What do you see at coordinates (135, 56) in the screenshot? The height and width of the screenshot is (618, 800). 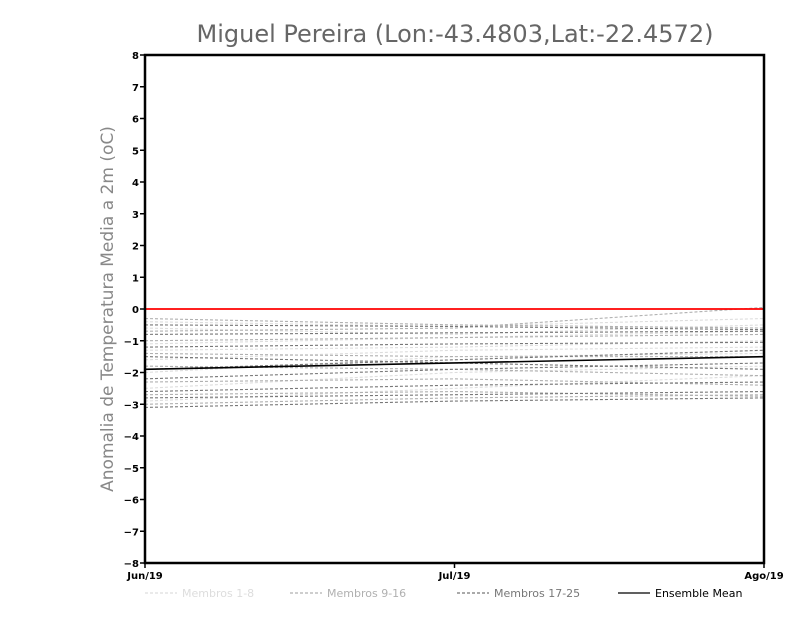 I see `y-tick-label: 8` at bounding box center [135, 56].